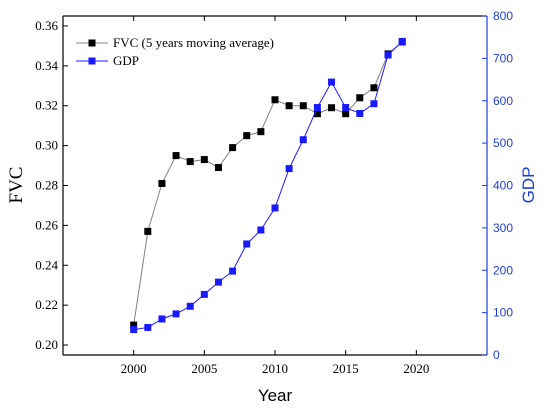  I want to click on y2-tick-label: 100, so click(503, 313).